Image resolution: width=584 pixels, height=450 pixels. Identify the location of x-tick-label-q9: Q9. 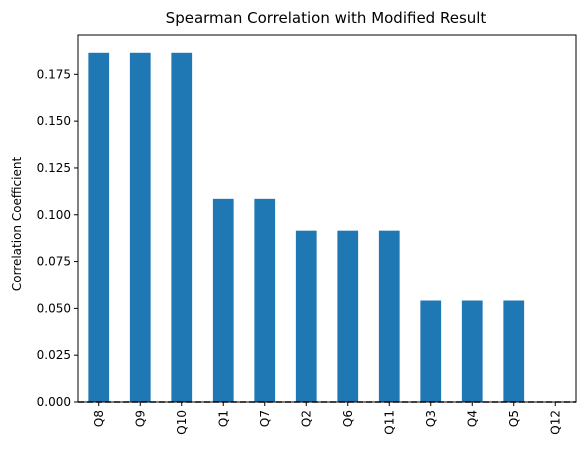
(140, 418).